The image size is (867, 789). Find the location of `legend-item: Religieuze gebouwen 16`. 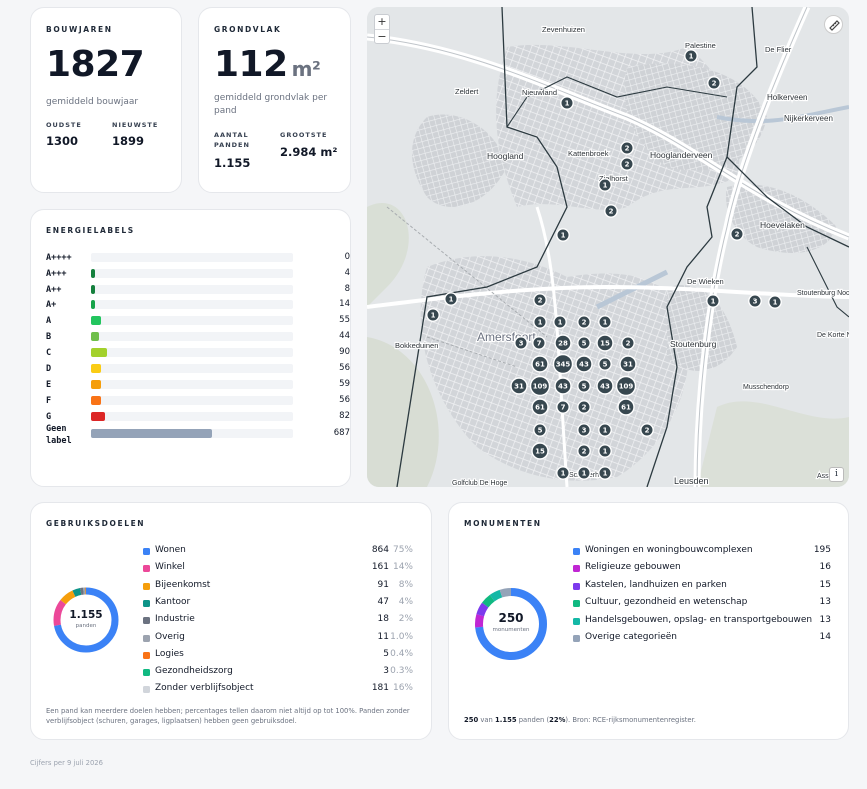

legend-item: Religieuze gebouwen 16 is located at coordinates (720, 569).